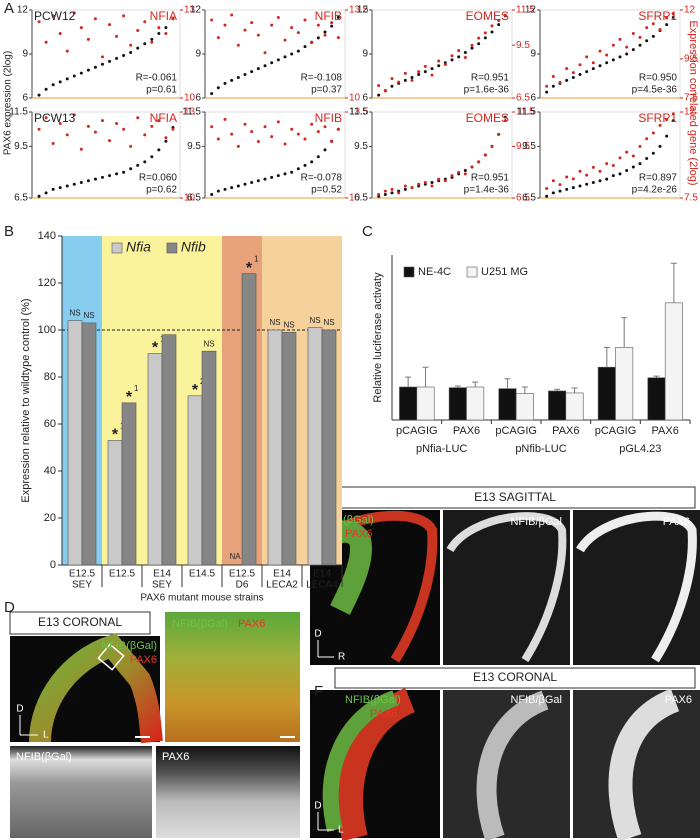 The width and height of the screenshot is (700, 840). Describe the element at coordinates (644, 764) in the screenshot. I see `tissue` at that location.